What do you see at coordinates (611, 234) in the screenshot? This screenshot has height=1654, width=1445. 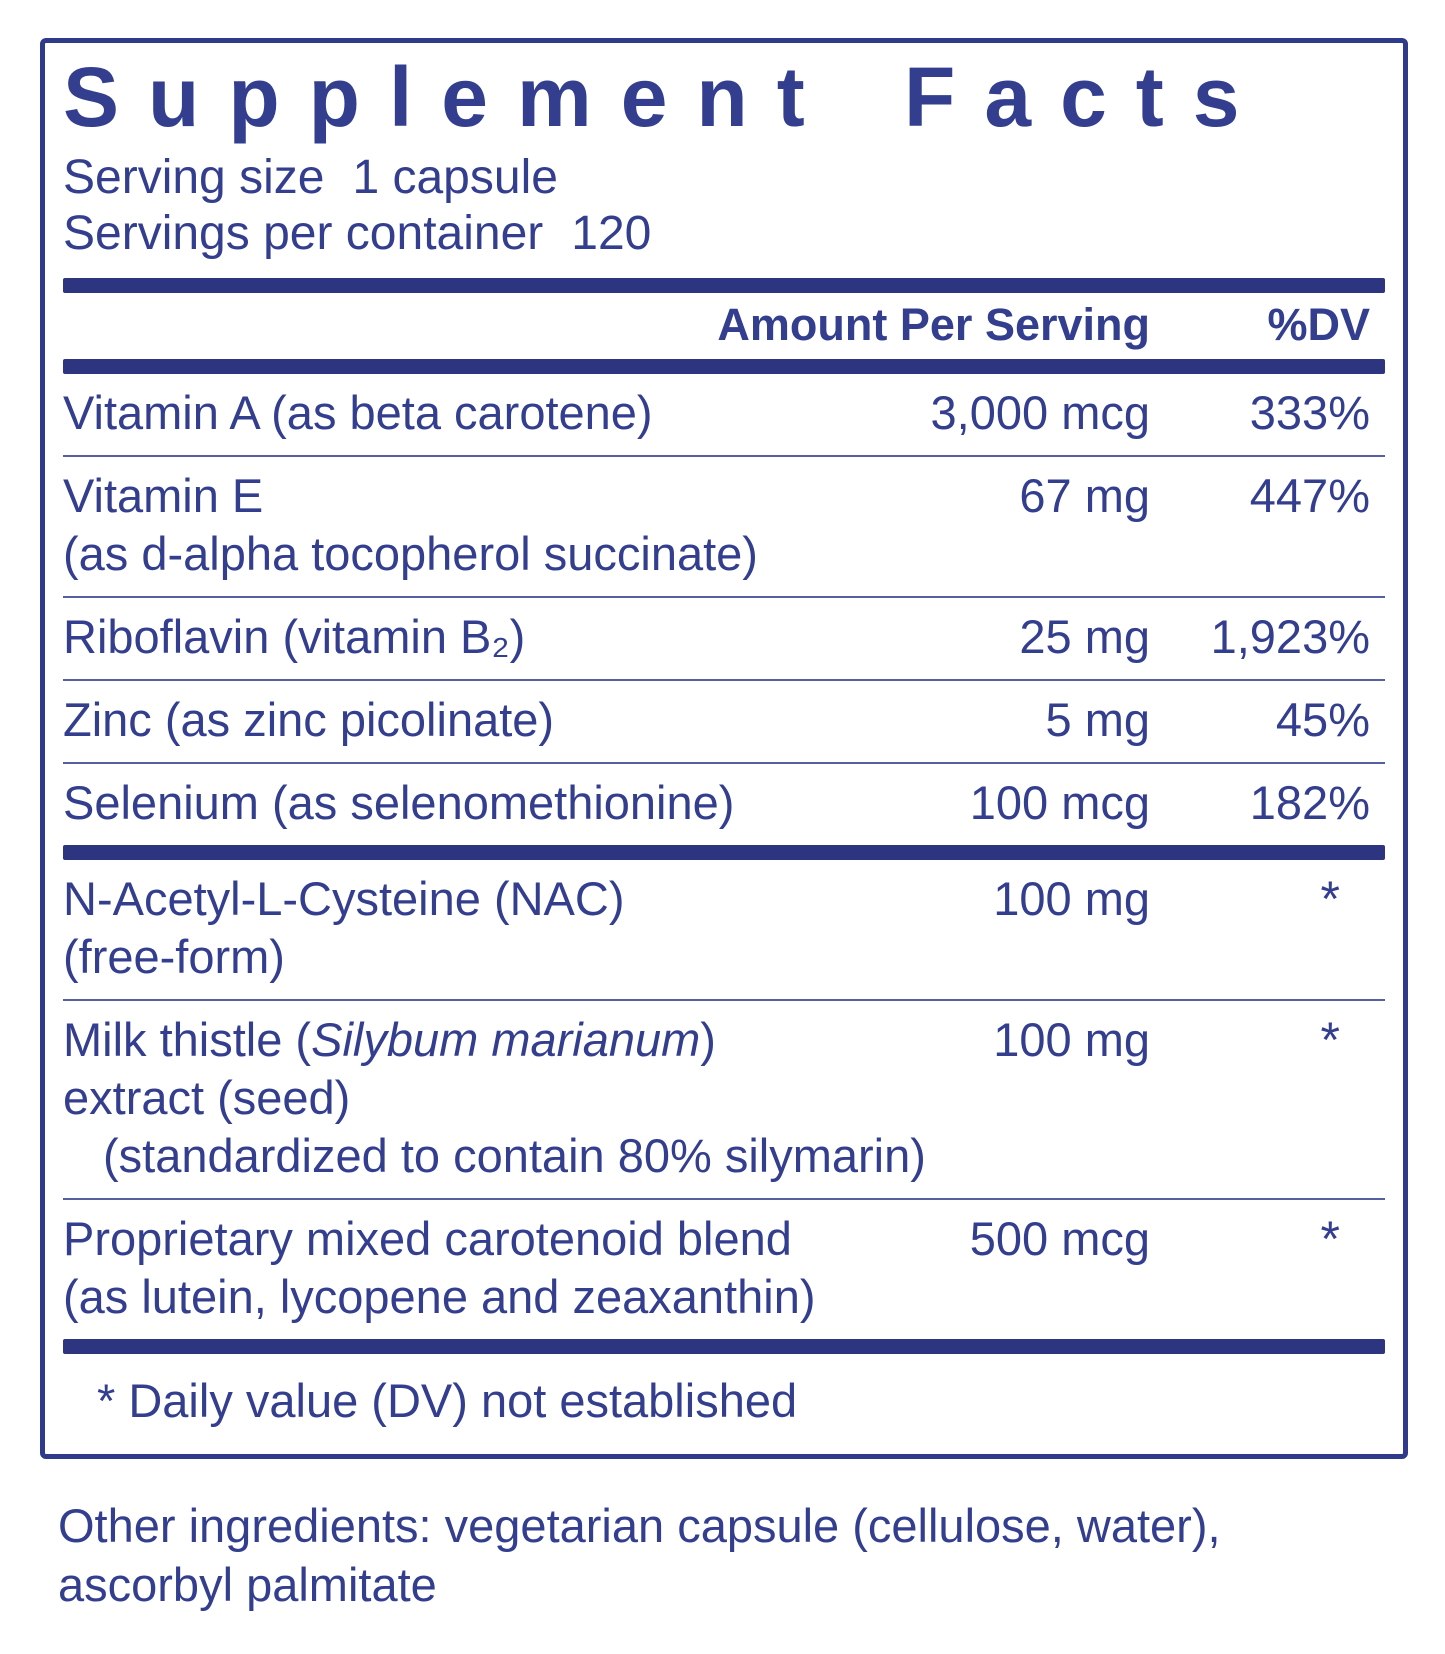 I see `servings-per-container-value: 120` at bounding box center [611, 234].